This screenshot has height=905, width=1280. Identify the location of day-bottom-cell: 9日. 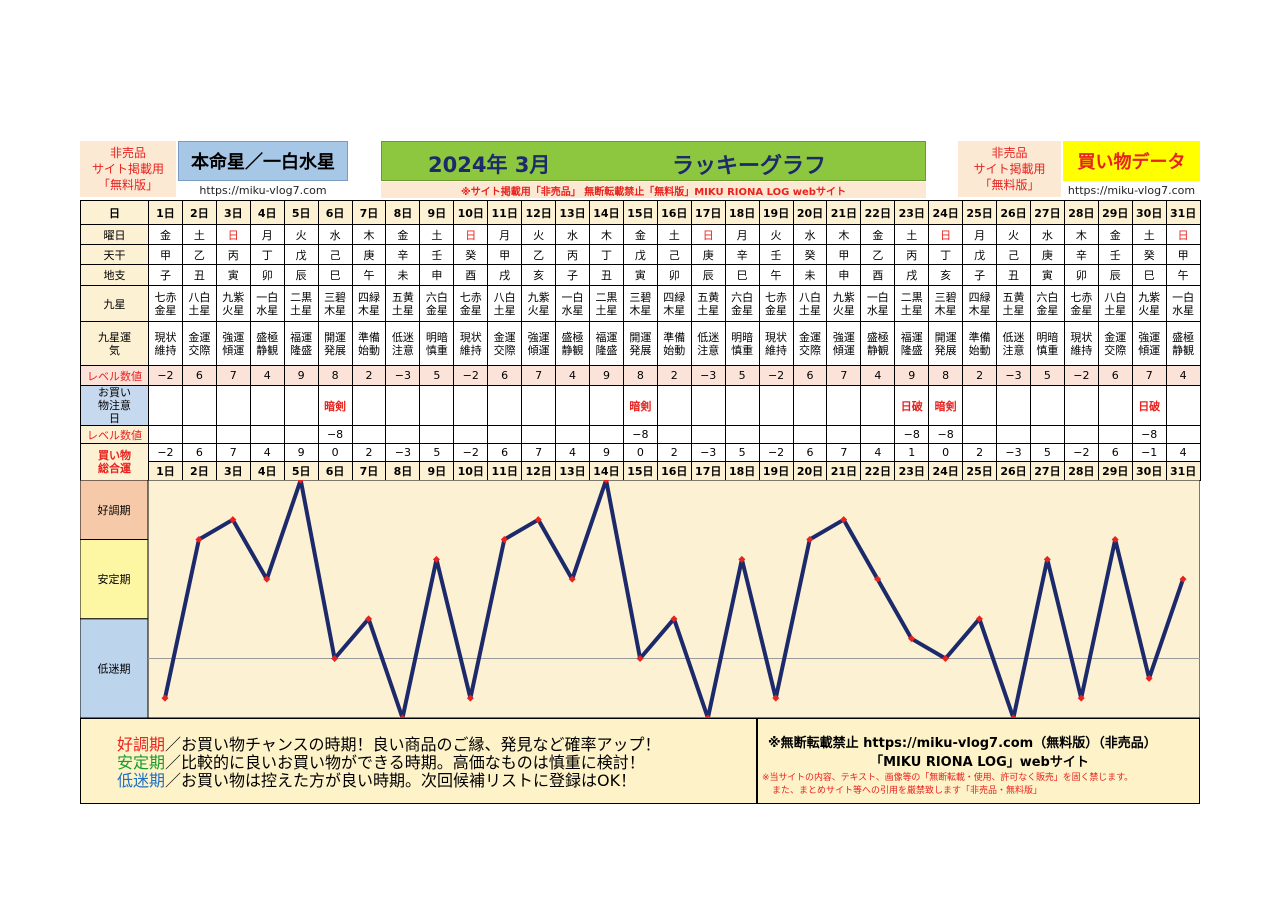
(437, 471).